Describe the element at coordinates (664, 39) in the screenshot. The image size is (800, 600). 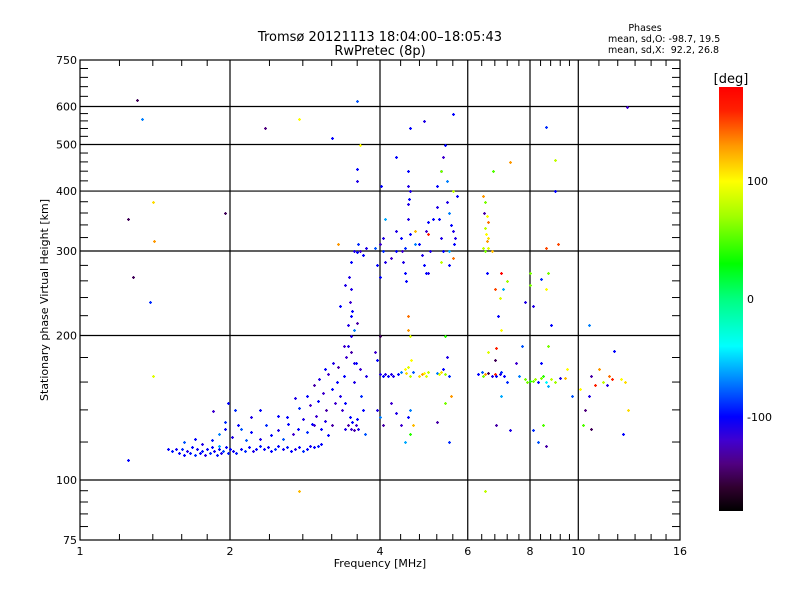
I see `stats-o-mode: mean, sd,O: -98.7, 19.5` at that location.